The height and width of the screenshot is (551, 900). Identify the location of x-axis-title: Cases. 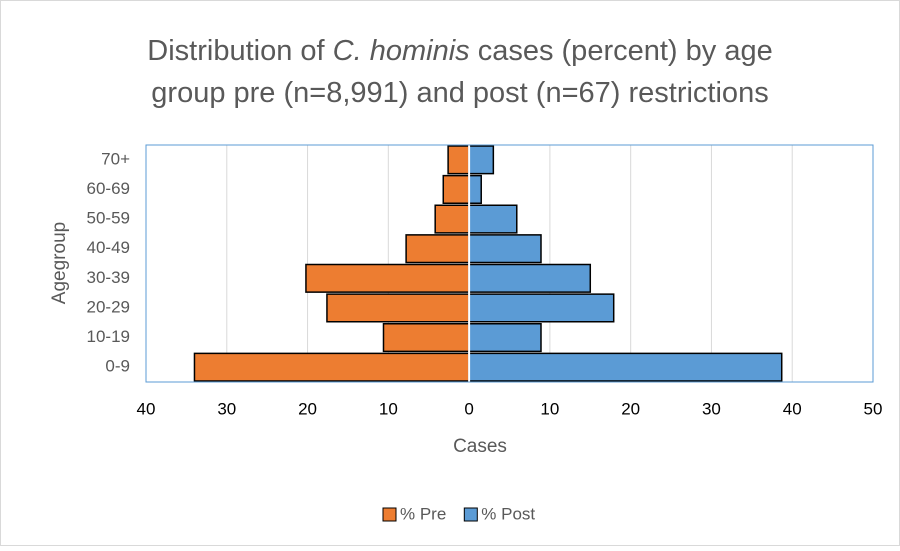
(480, 446).